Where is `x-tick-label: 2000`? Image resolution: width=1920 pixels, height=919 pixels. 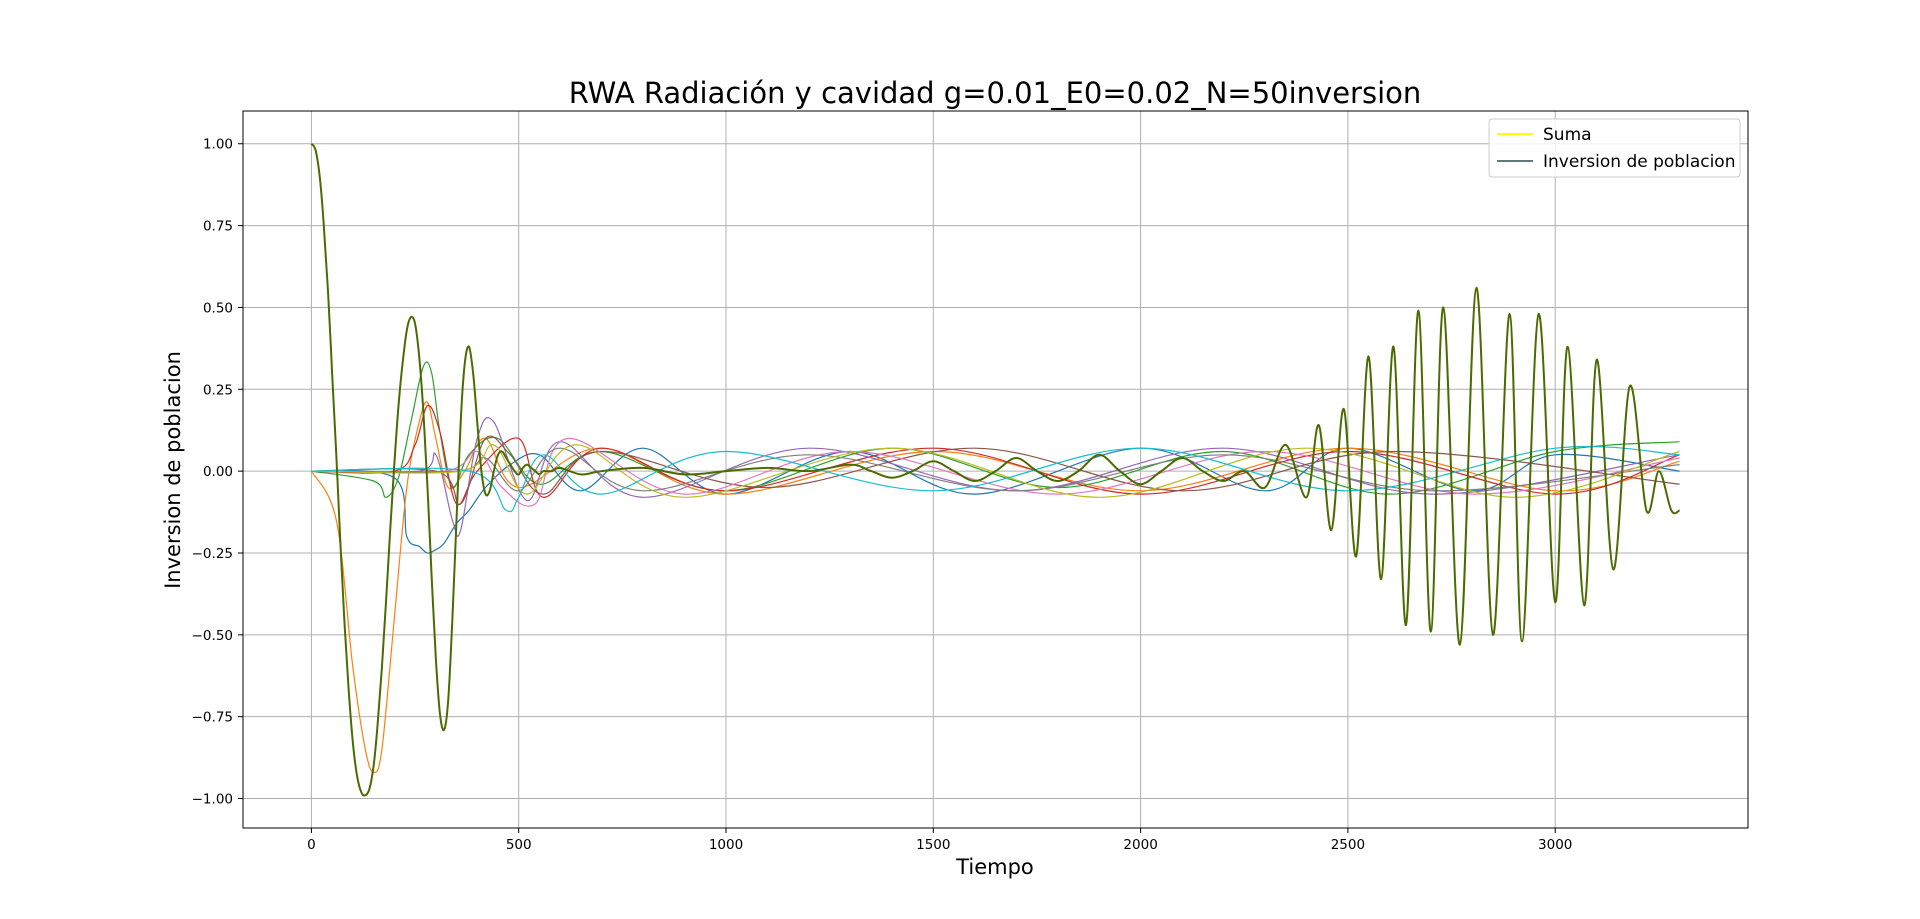 x-tick-label: 2000 is located at coordinates (1140, 845).